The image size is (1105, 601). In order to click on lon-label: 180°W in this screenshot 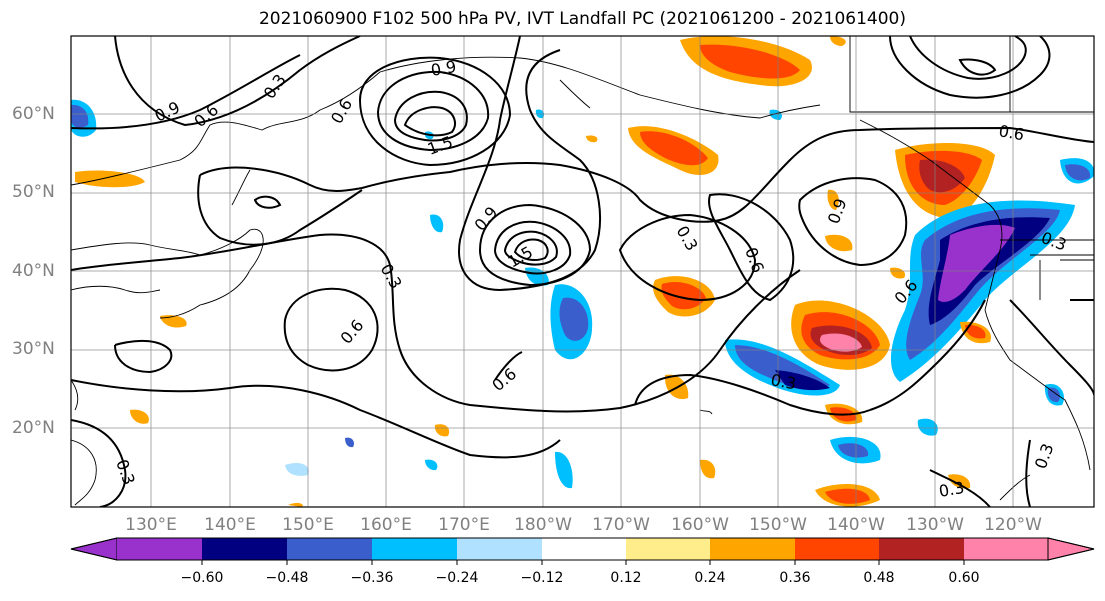, I will do `click(543, 525)`.